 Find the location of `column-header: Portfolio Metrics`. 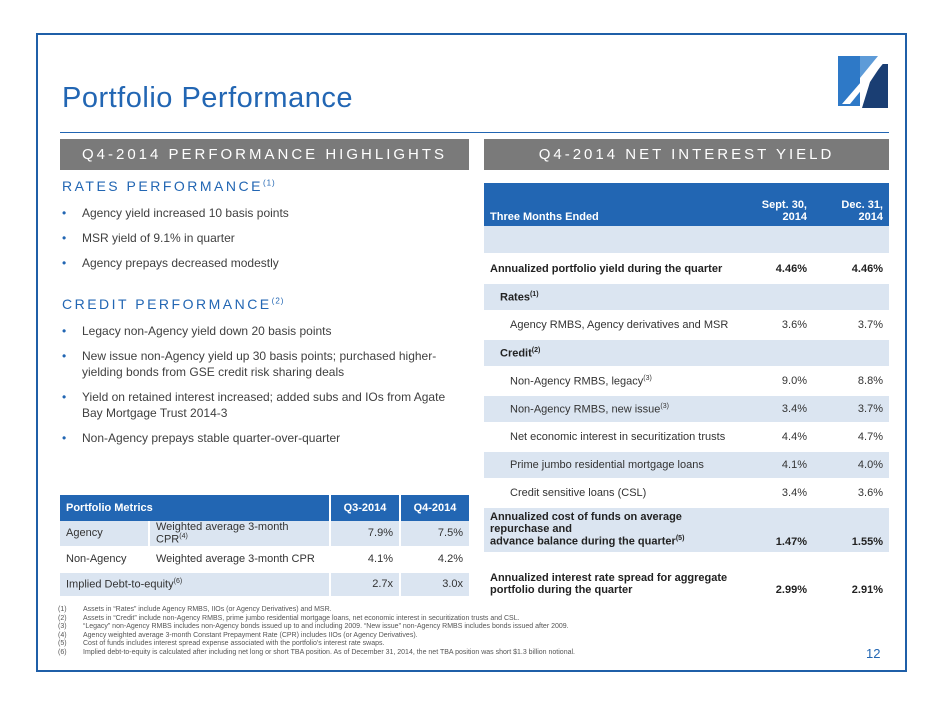

column-header: Portfolio Metrics is located at coordinates (195, 508).